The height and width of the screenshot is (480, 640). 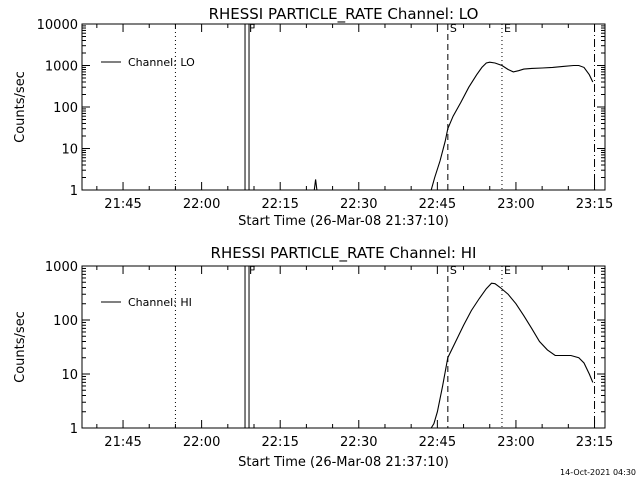 What do you see at coordinates (74, 429) in the screenshot?
I see `chart2-y-tick-label: 1` at bounding box center [74, 429].